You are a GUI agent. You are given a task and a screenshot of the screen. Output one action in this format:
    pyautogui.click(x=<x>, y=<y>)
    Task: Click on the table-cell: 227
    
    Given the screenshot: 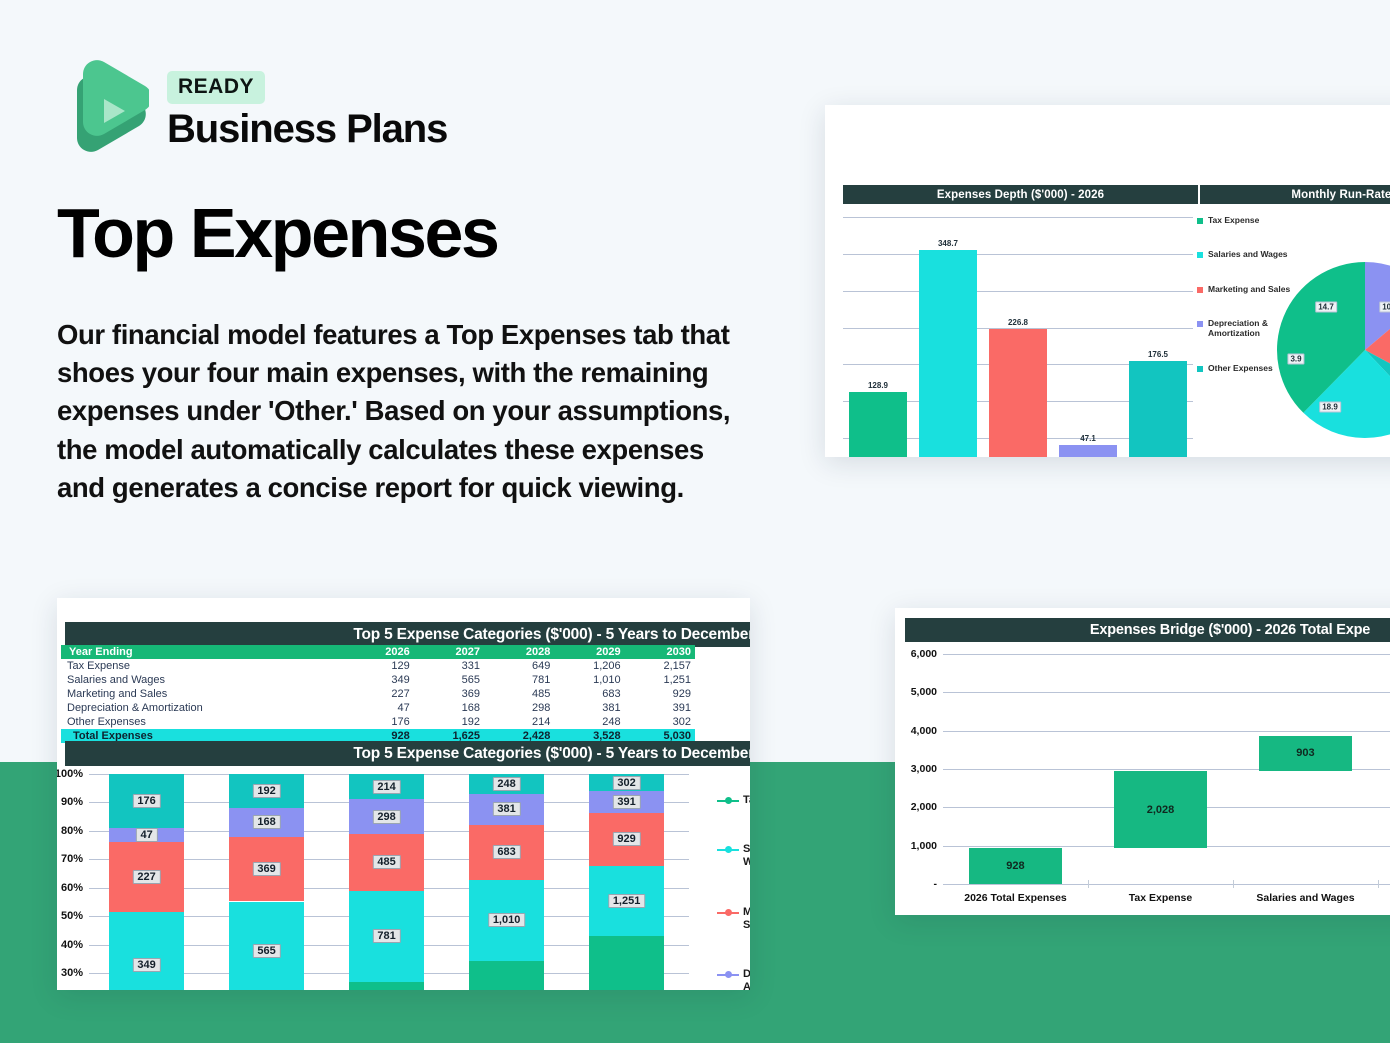 What is the action you would take?
    pyautogui.click(x=400, y=694)
    